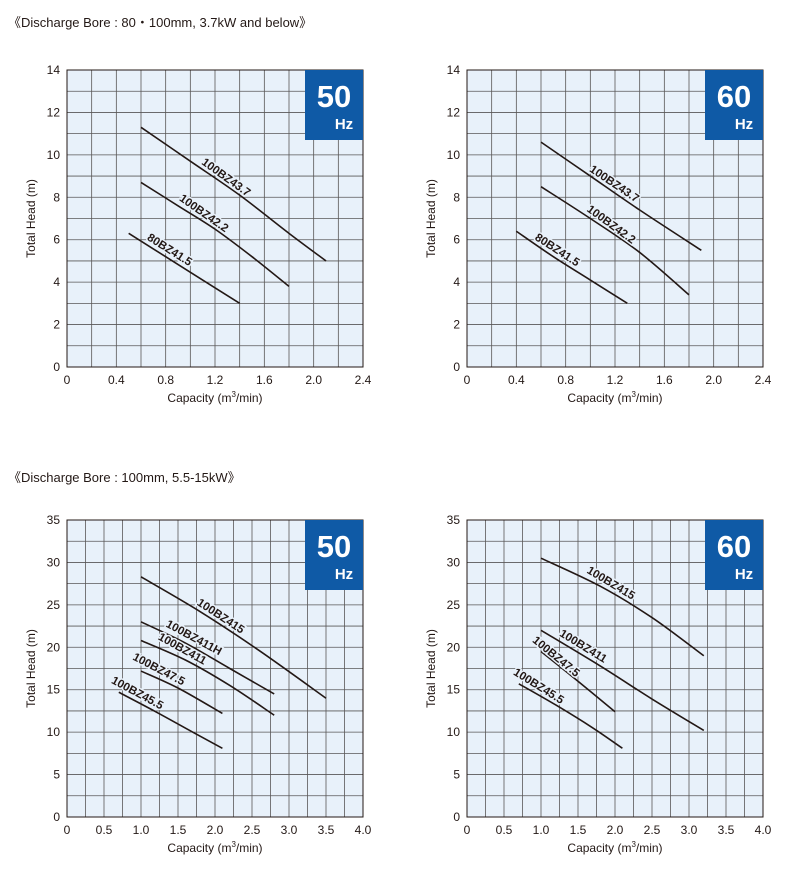 The height and width of the screenshot is (869, 798). I want to click on y-tick-label: 20, so click(54, 647).